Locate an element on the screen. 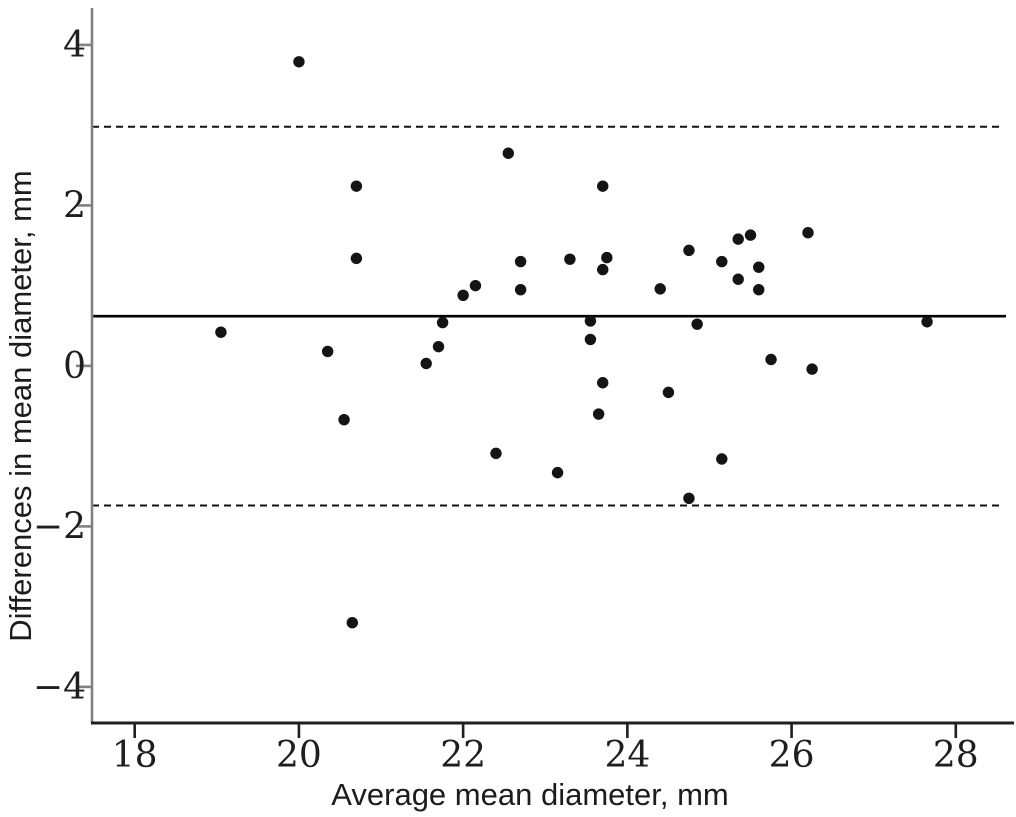  x-tick-label: 22 is located at coordinates (463, 755).